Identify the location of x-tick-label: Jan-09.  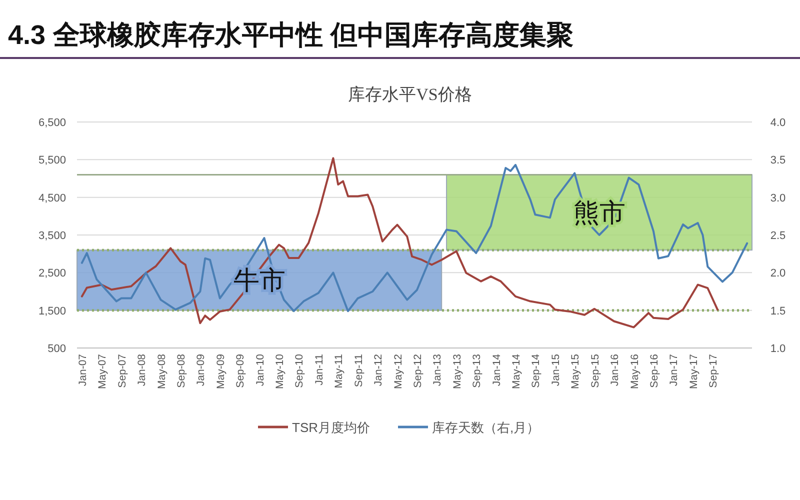
(201, 370).